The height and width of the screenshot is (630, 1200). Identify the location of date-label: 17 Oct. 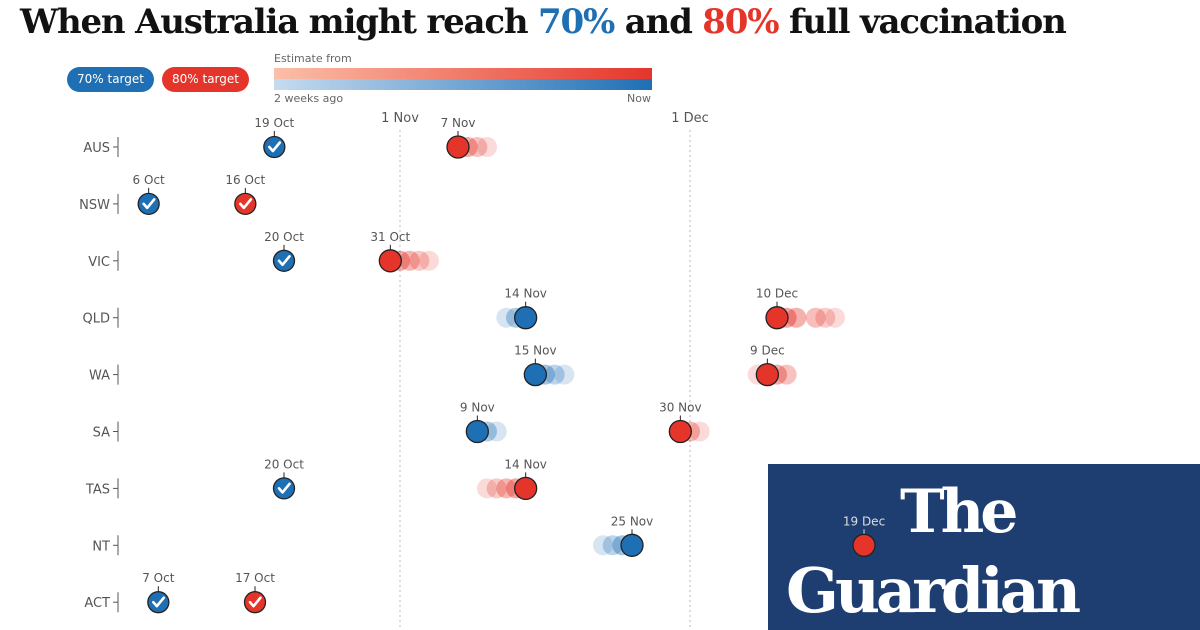
(255, 578).